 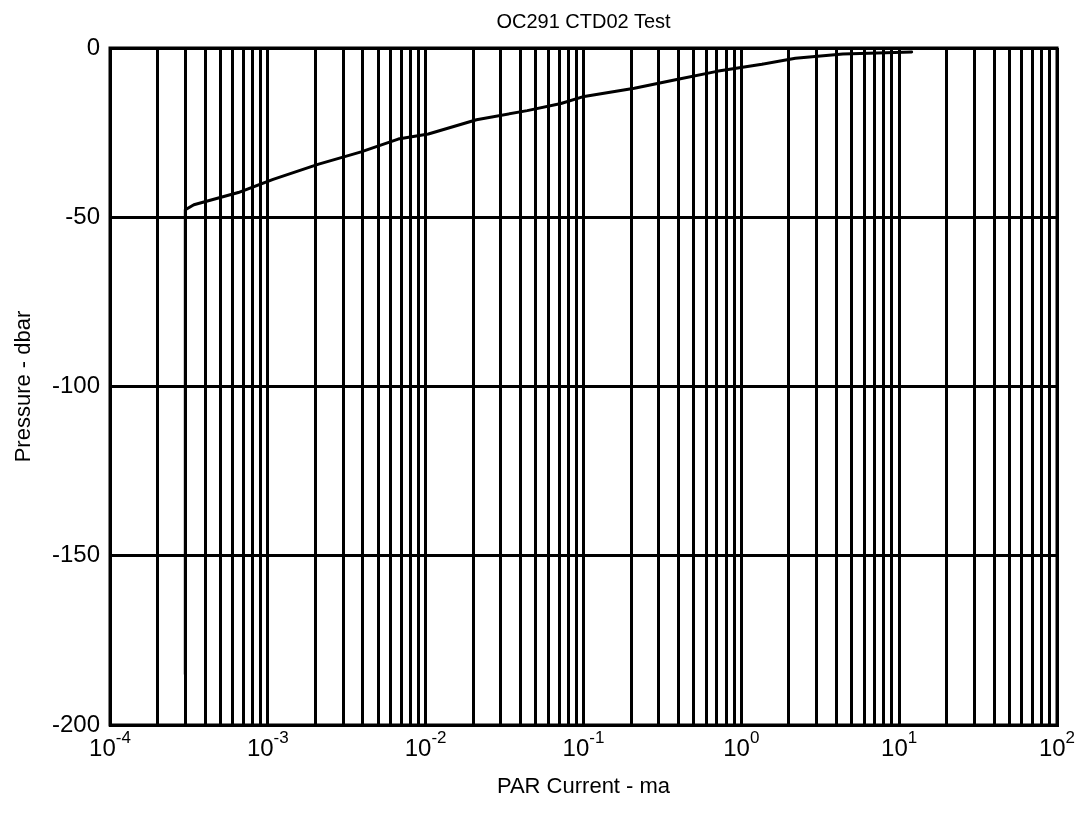 What do you see at coordinates (75, 554) in the screenshot?
I see `y-tick-label: -150` at bounding box center [75, 554].